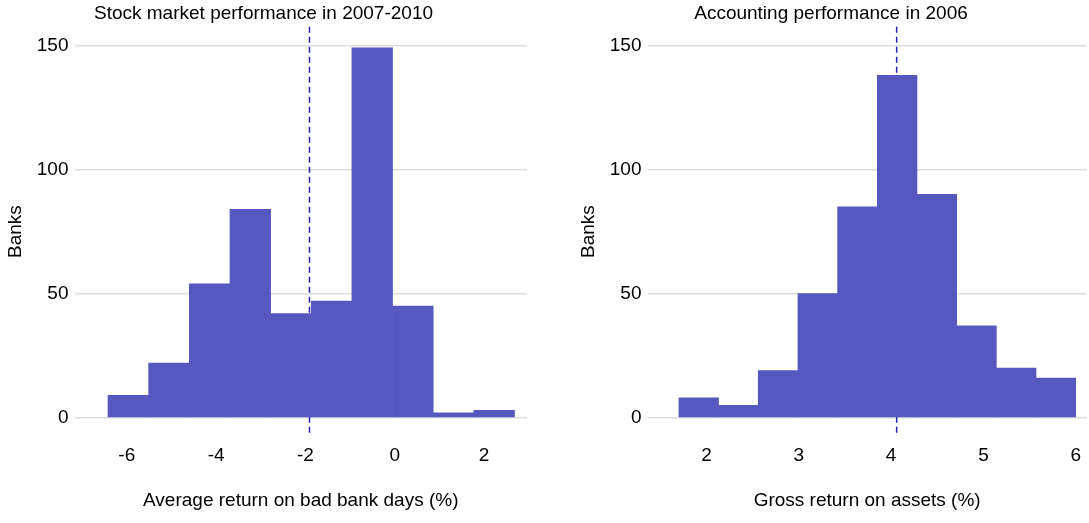 This screenshot has width=1089, height=523. I want to click on x-axis-title: Gross return on assets (%), so click(867, 499).